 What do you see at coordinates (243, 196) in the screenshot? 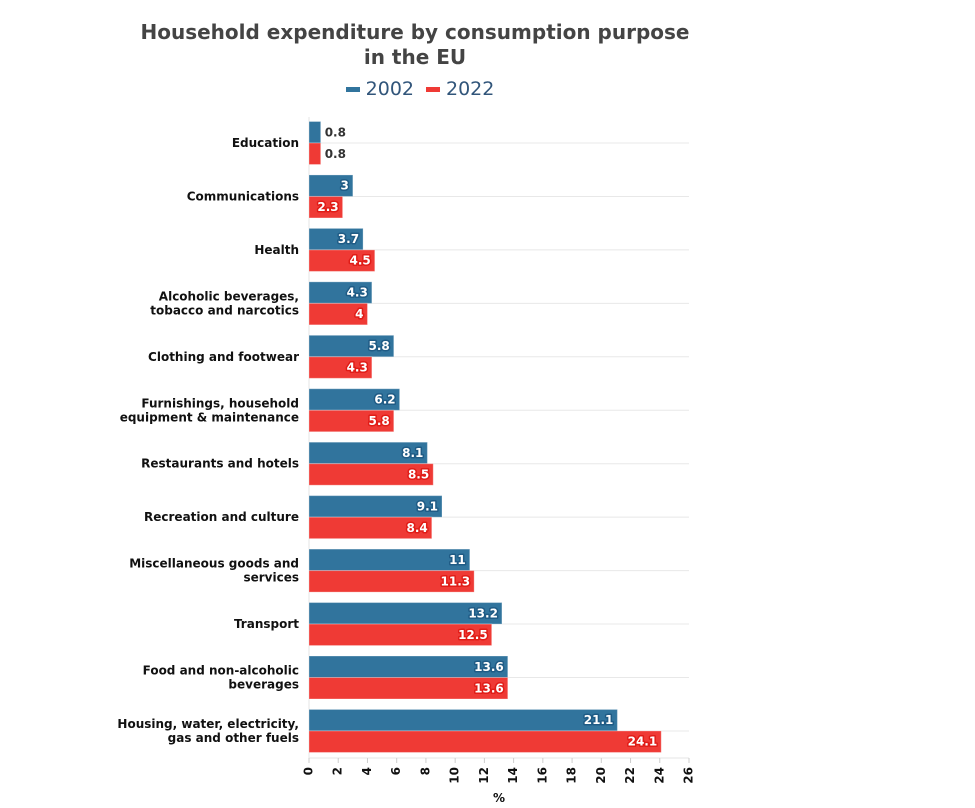
I see `category-label: Communications` at bounding box center [243, 196].